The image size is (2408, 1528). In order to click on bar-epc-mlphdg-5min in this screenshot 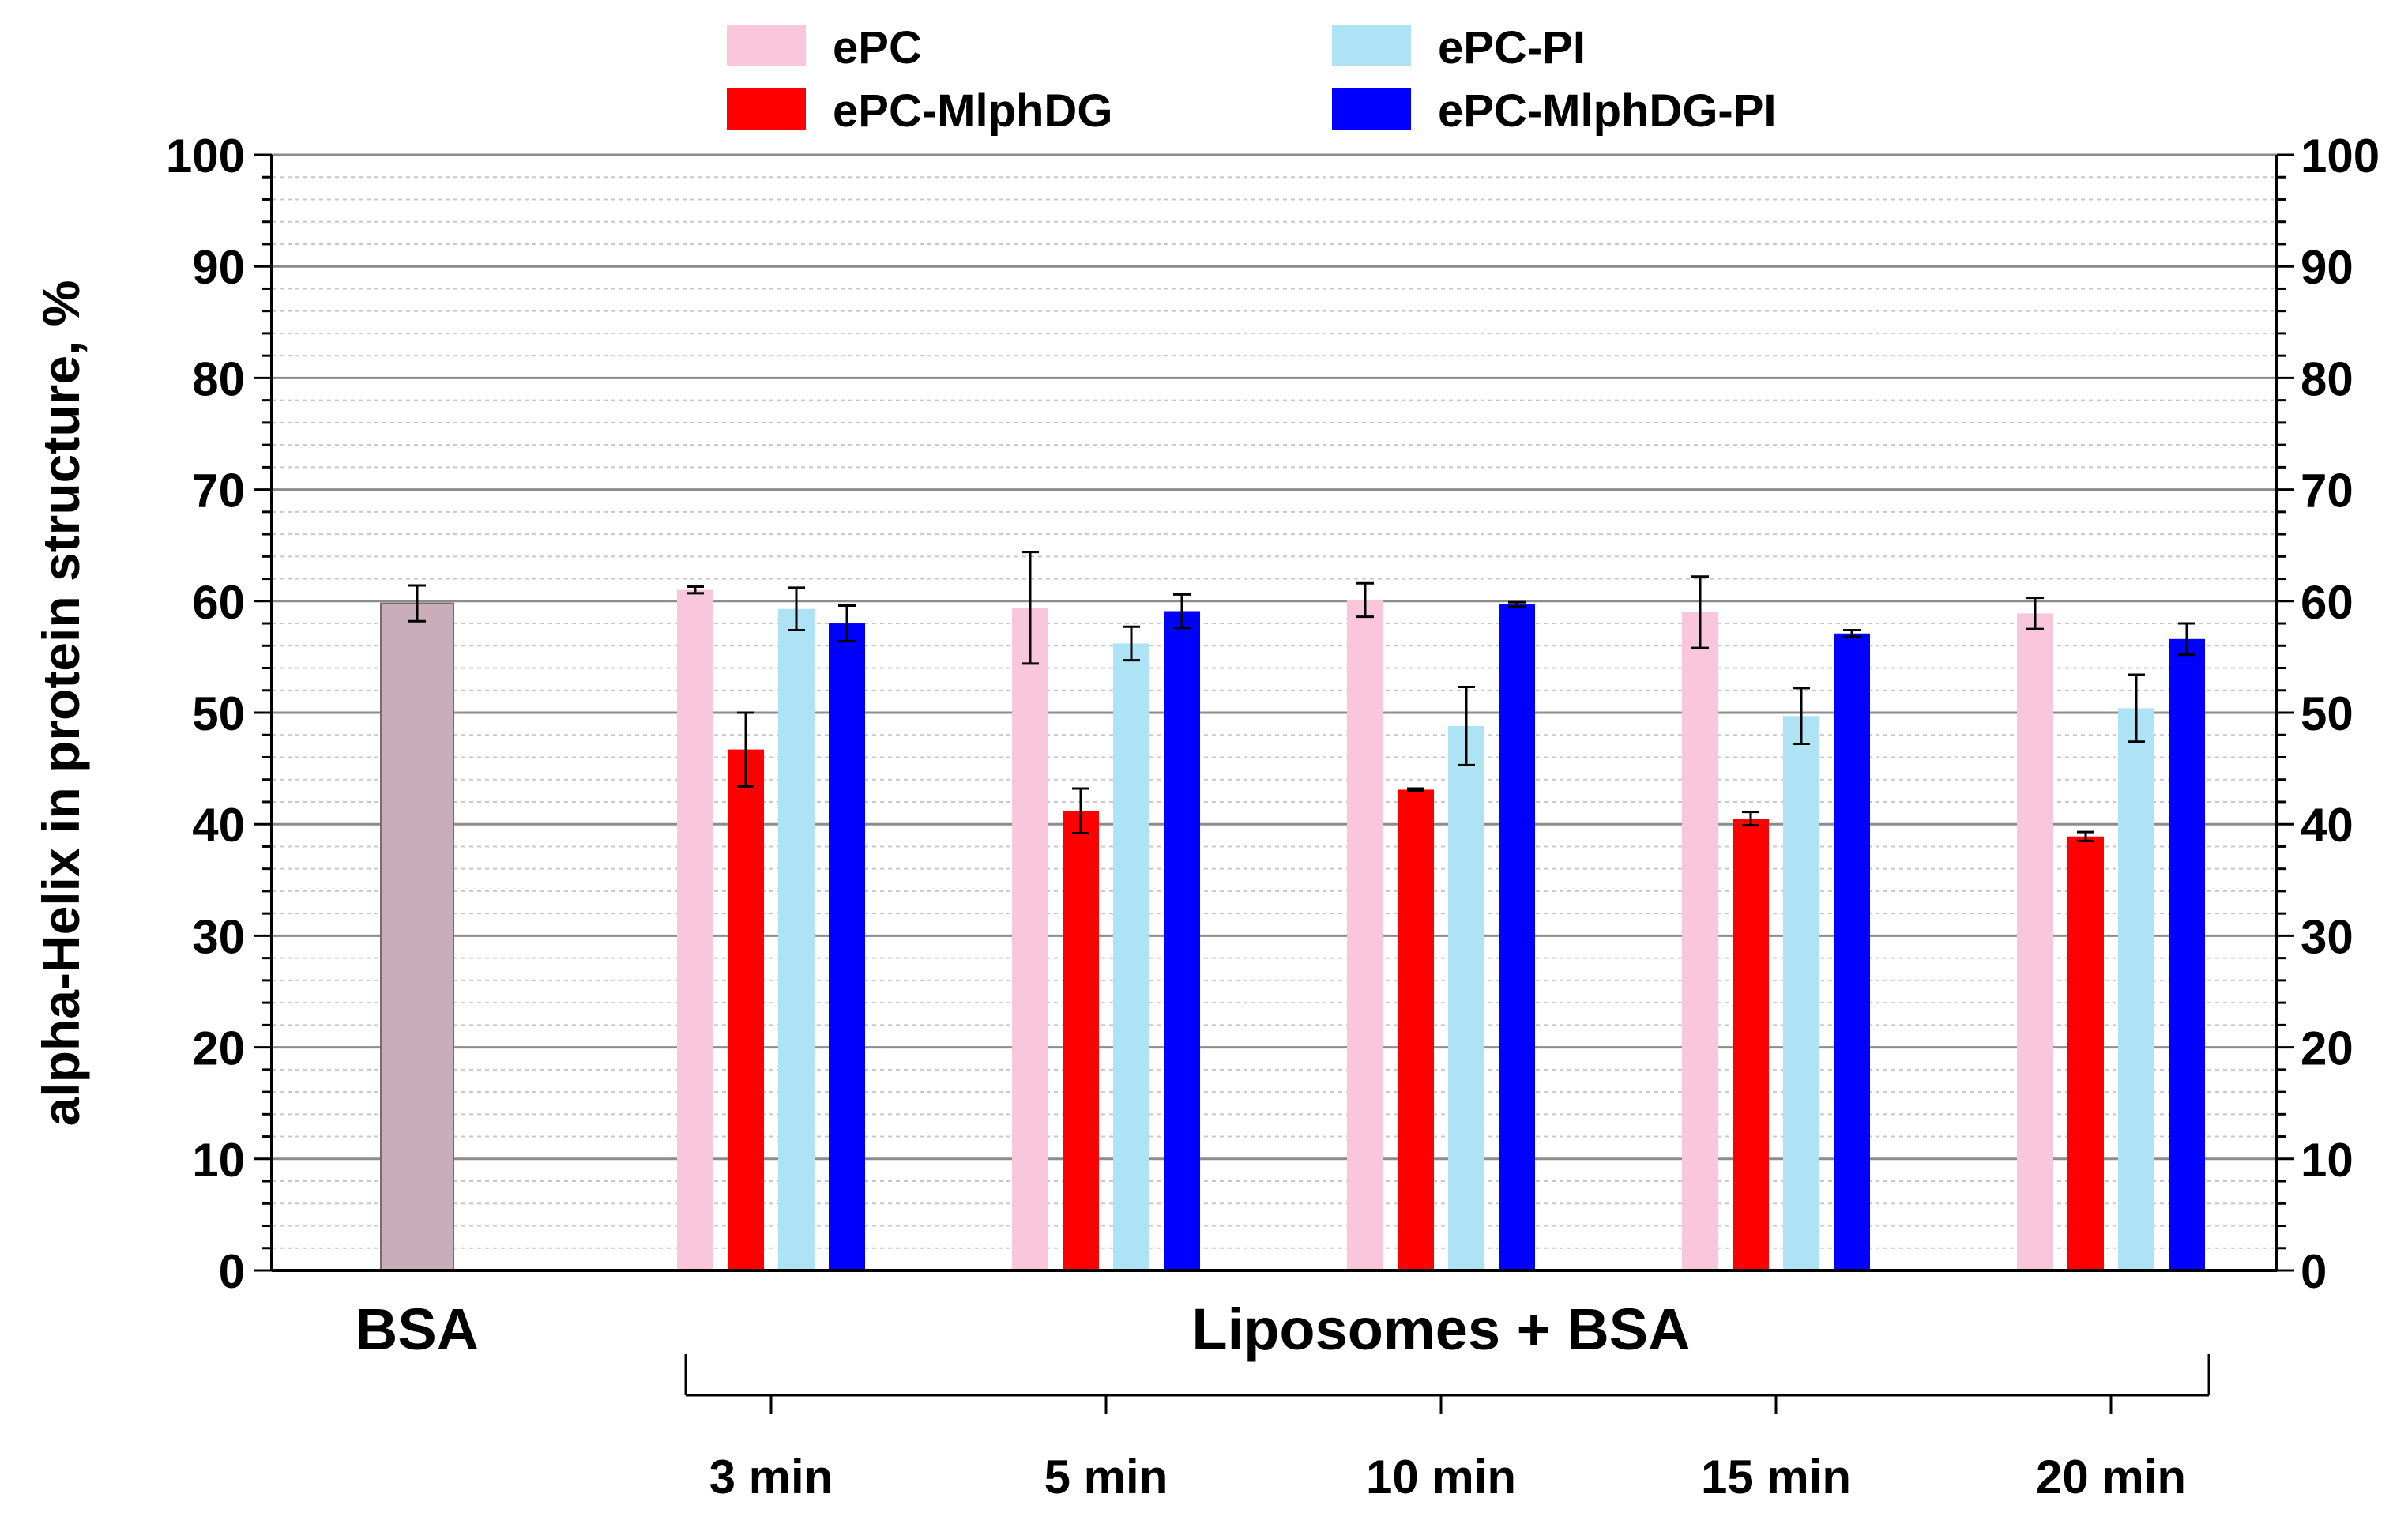, I will do `click(1081, 1040)`.